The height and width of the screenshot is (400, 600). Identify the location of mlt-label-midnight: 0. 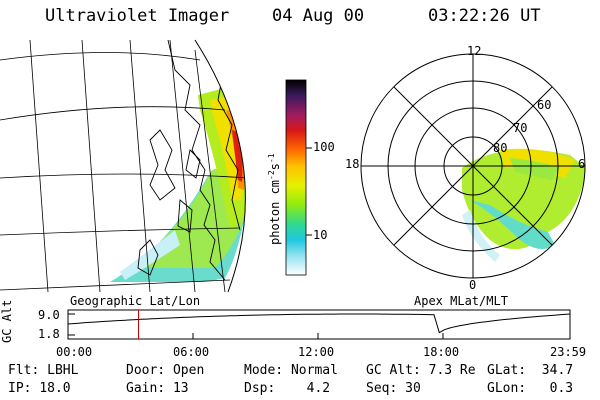
(473, 285).